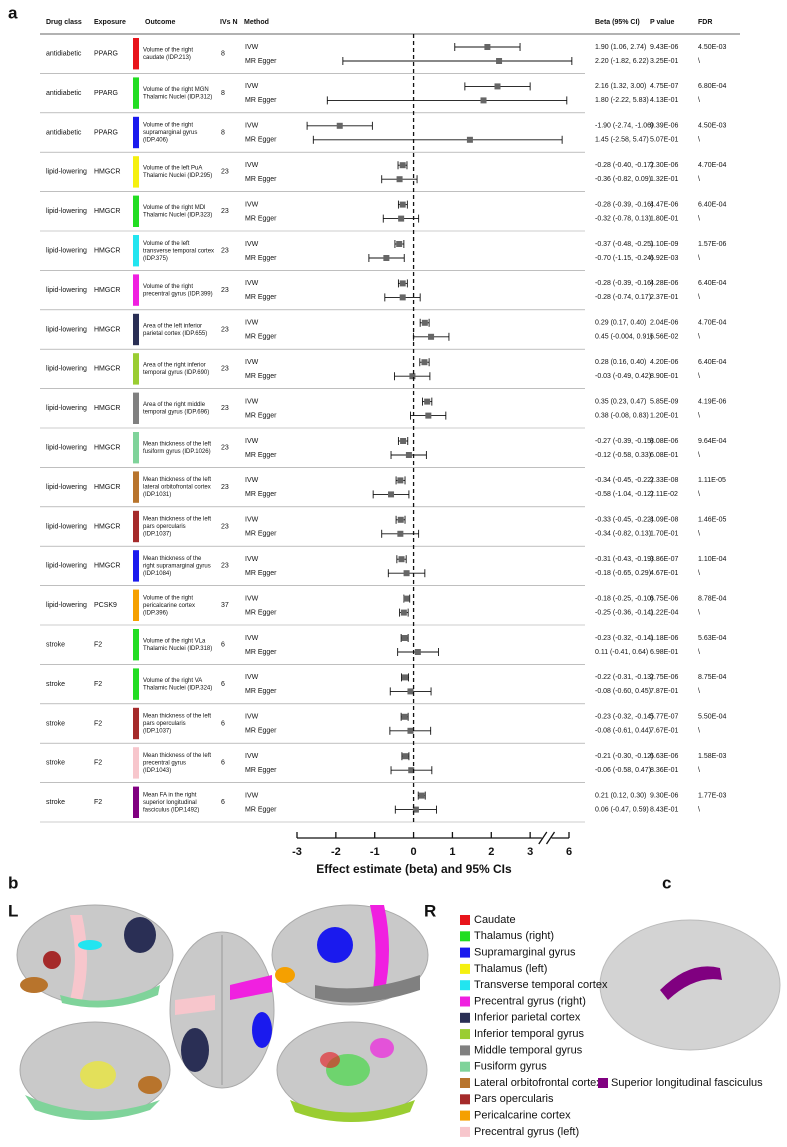 This screenshot has height=1147, width=787. What do you see at coordinates (664, 638) in the screenshot?
I see `p-value: 1.18E-06` at bounding box center [664, 638].